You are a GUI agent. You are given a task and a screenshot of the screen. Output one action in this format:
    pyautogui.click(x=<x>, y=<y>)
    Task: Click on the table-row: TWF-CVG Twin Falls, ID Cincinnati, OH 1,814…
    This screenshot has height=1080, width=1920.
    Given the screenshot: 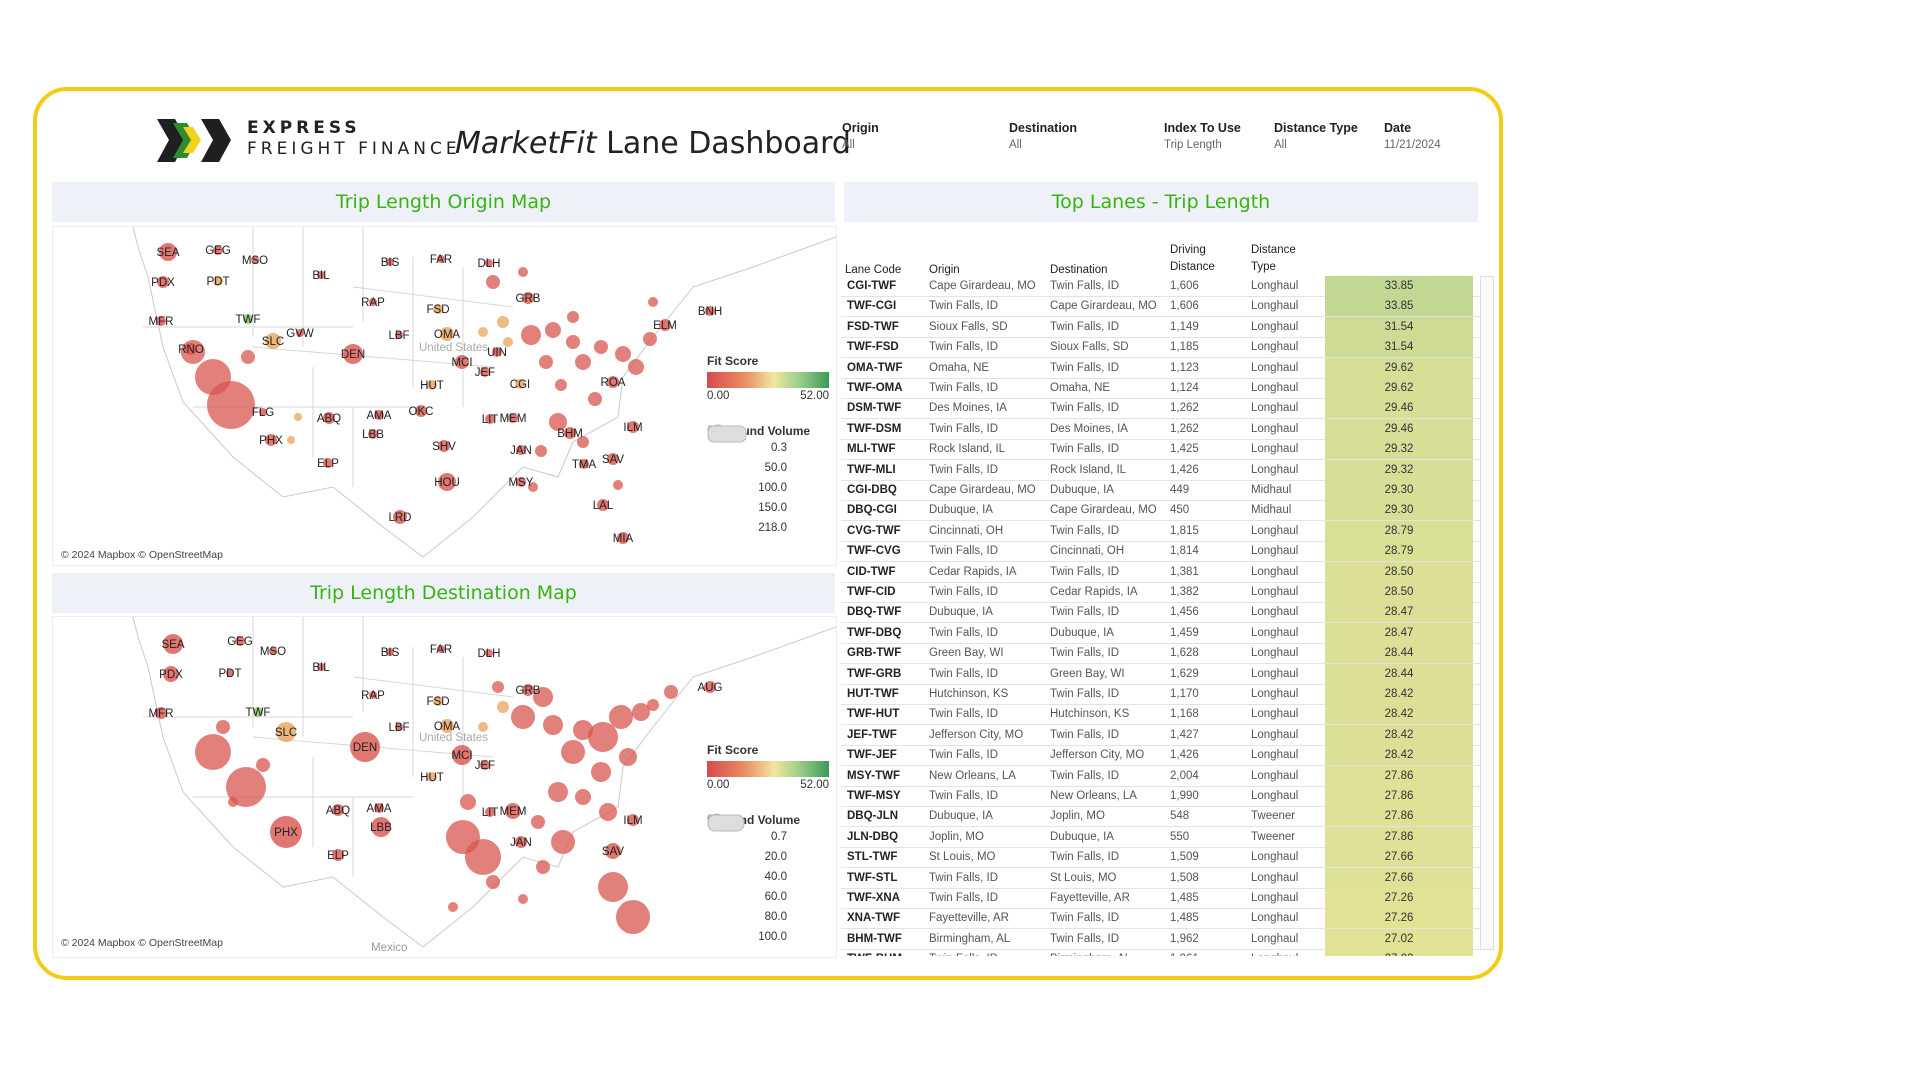 What is the action you would take?
    pyautogui.click(x=1161, y=552)
    